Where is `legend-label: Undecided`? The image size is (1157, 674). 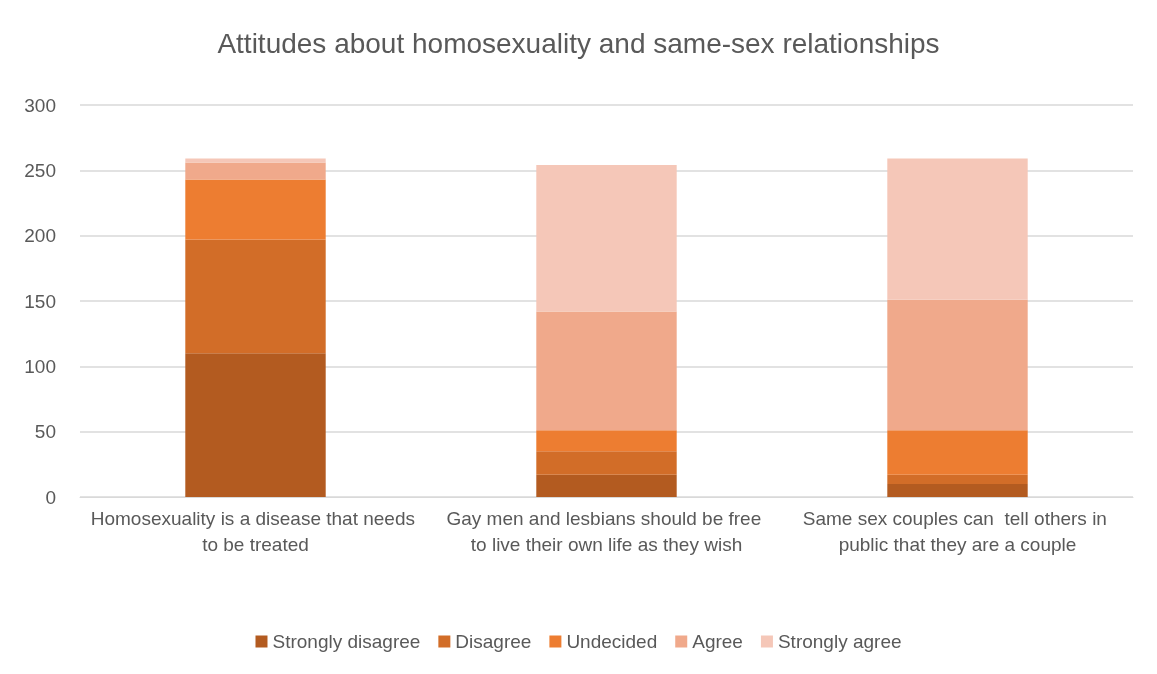
legend-label: Undecided is located at coordinates (612, 641).